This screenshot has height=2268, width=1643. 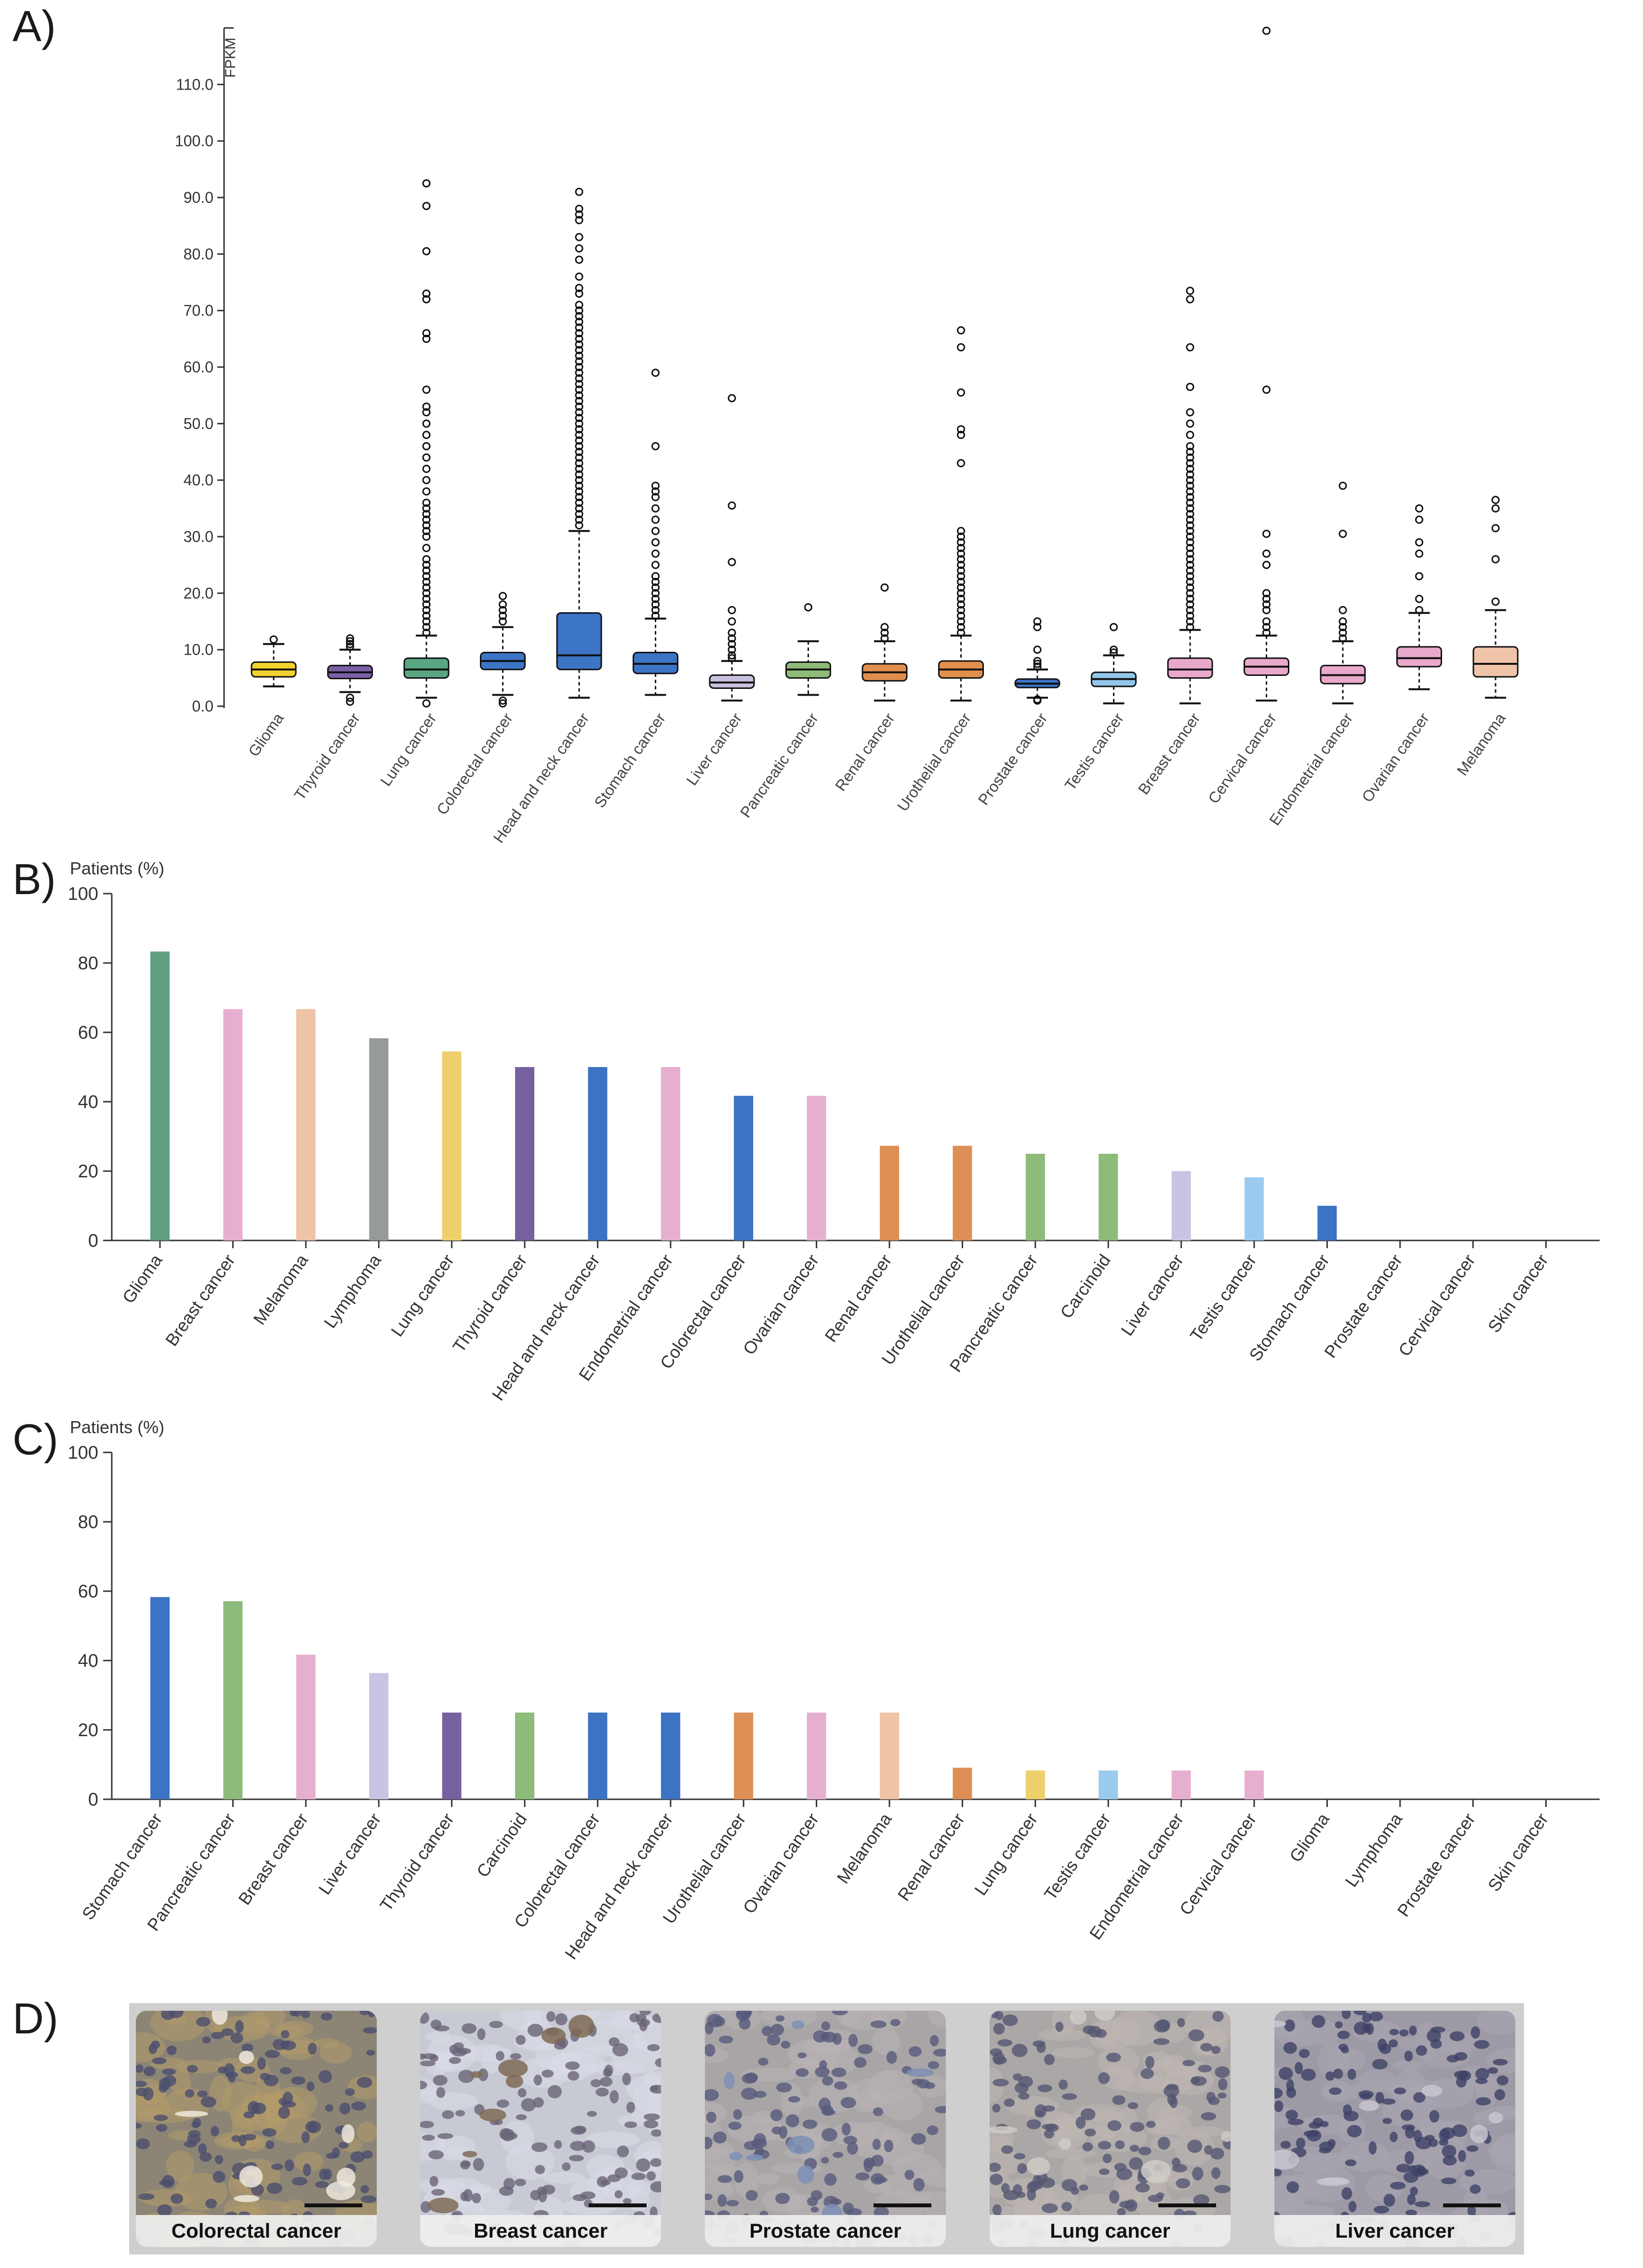 What do you see at coordinates (524, 1153) in the screenshot?
I see `bar-thyroid-cancer` at bounding box center [524, 1153].